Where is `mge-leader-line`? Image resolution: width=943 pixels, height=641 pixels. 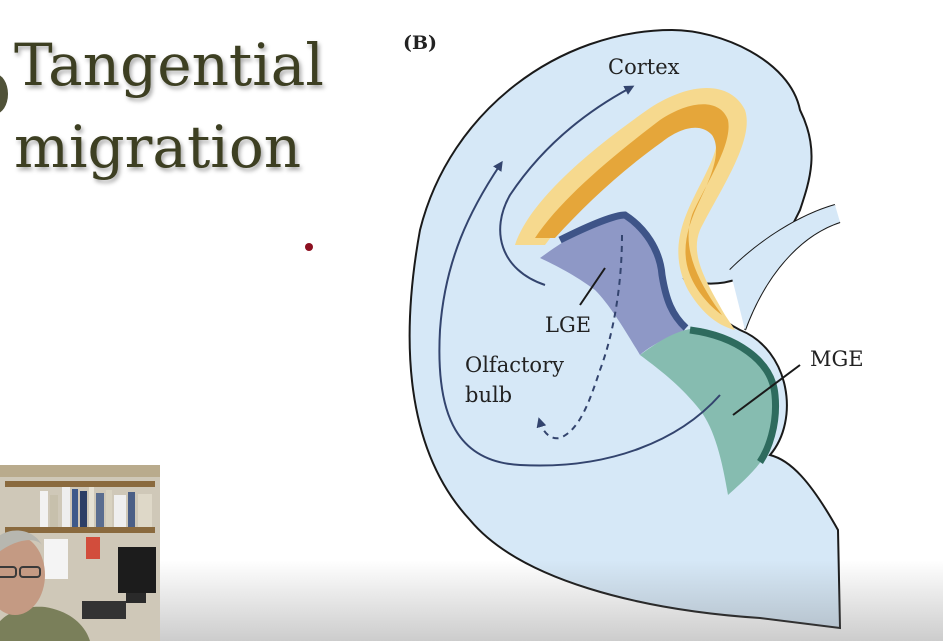
mge-leader-line is located at coordinates (766, 390).